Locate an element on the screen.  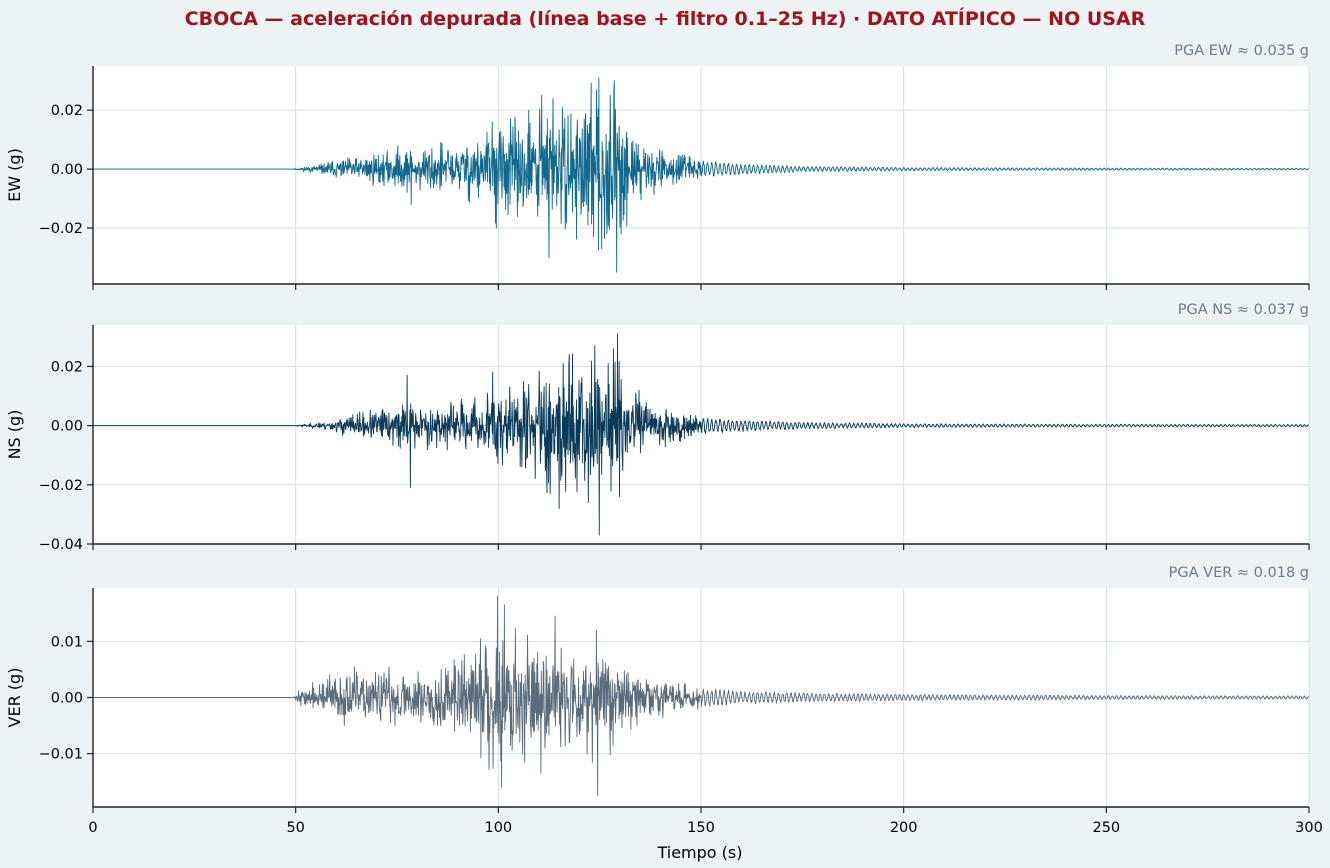
x-tick-label: 0 is located at coordinates (92, 828).